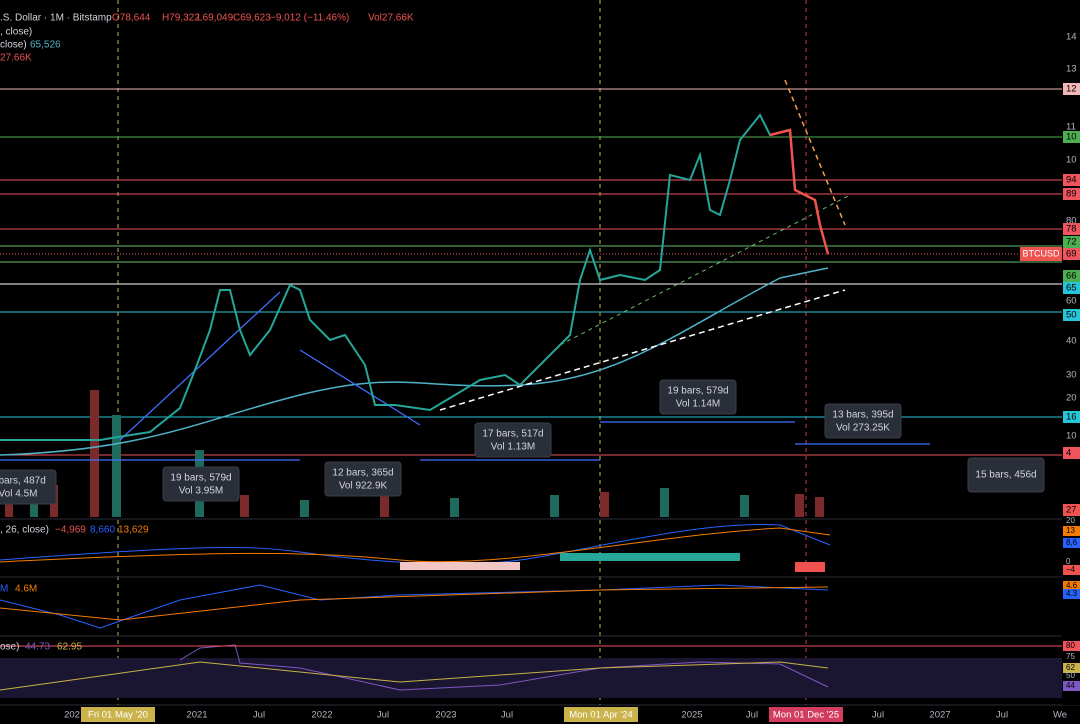 The width and height of the screenshot is (1080, 724). I want to click on pane-axis-label: 13, so click(1070, 530).